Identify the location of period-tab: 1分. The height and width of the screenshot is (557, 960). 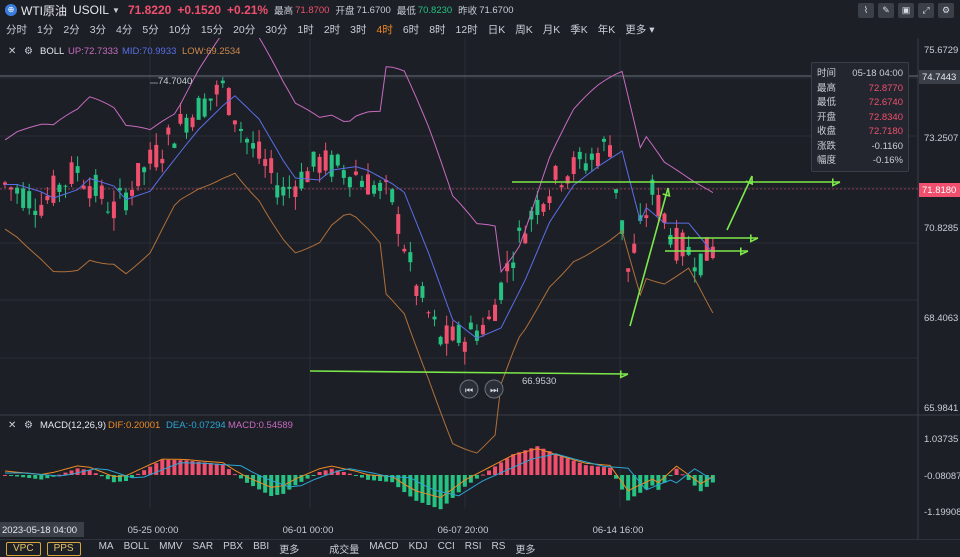
(45, 29).